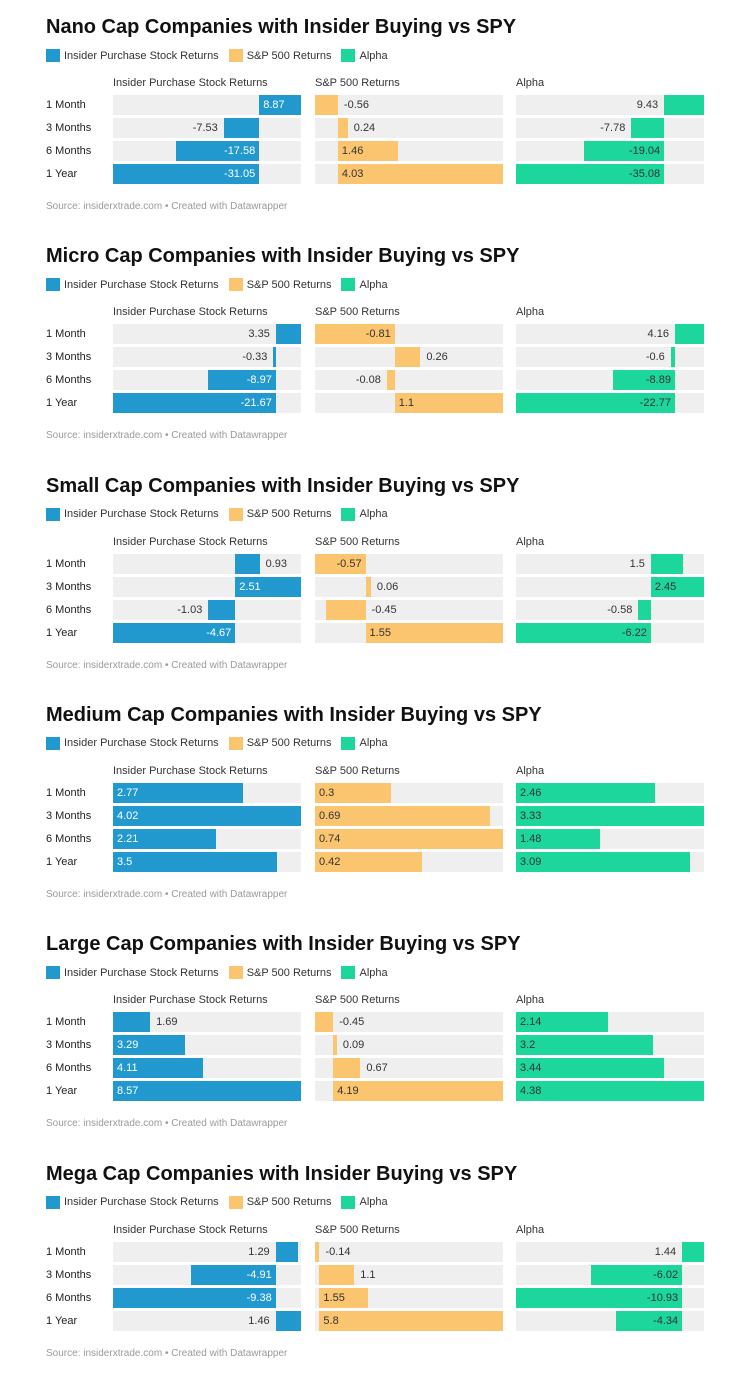  I want to click on data-label: 0.93, so click(276, 563).